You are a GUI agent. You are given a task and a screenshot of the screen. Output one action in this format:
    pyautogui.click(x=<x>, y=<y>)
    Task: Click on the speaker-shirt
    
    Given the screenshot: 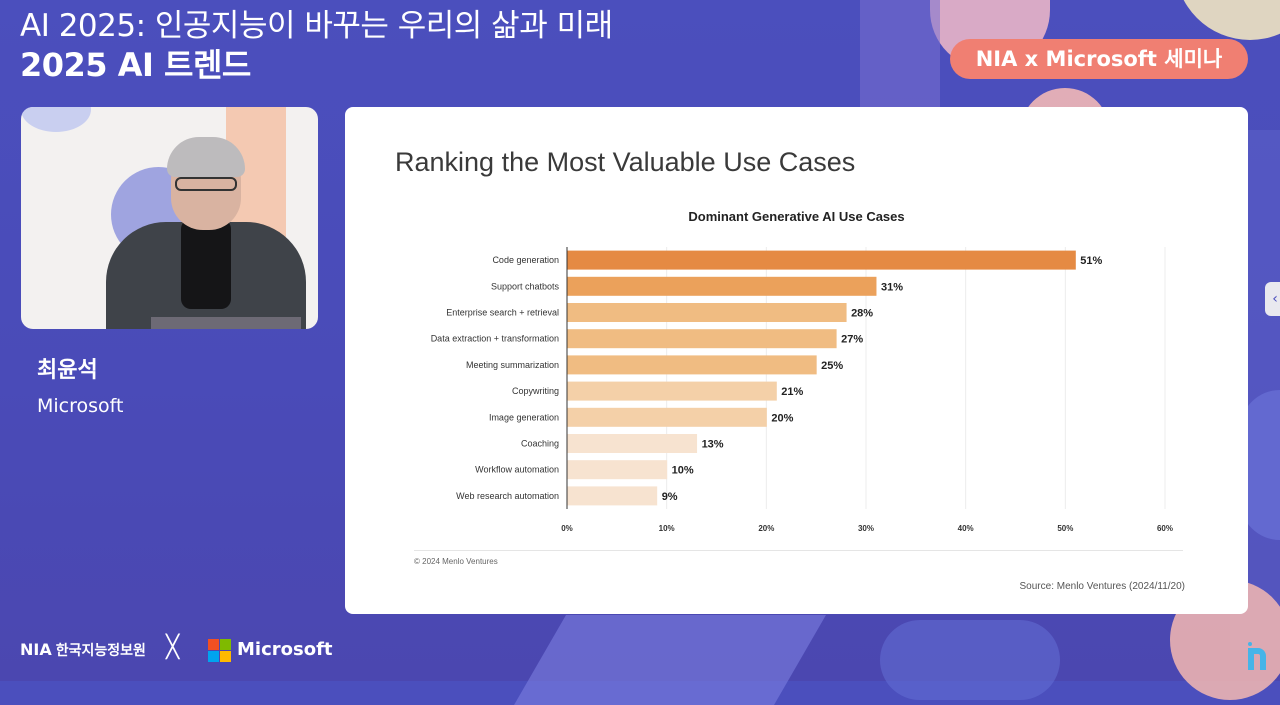 What is the action you would take?
    pyautogui.click(x=206, y=264)
    